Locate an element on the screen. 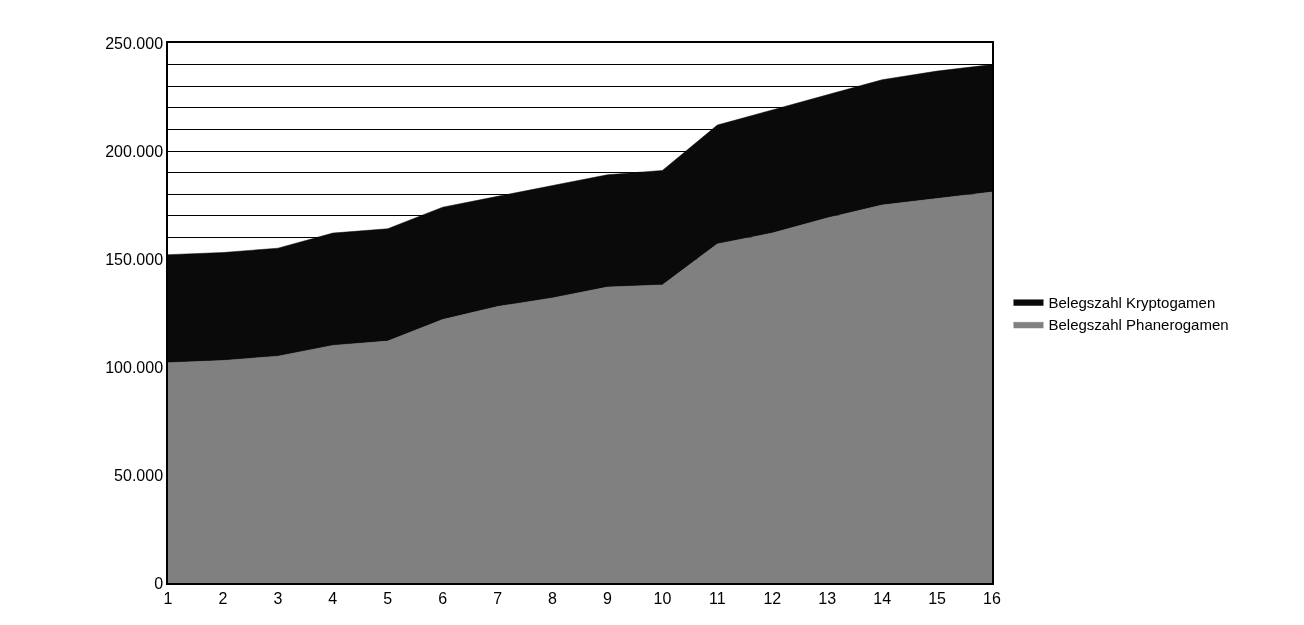  y-tick-label: 100.000 is located at coordinates (134, 367).